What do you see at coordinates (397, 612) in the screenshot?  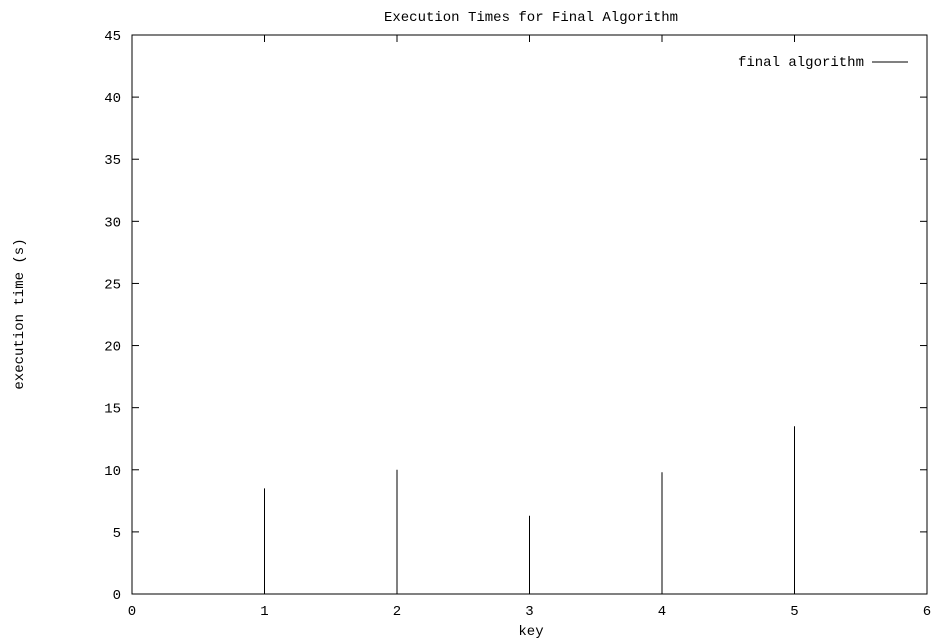 I see `x-tick-label: 2` at bounding box center [397, 612].